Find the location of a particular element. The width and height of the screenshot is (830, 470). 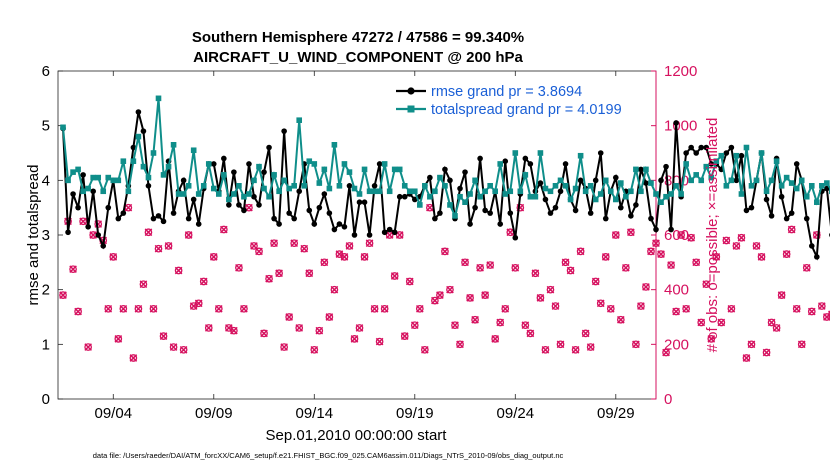

x-tick-label: 09/09 is located at coordinates (214, 413).